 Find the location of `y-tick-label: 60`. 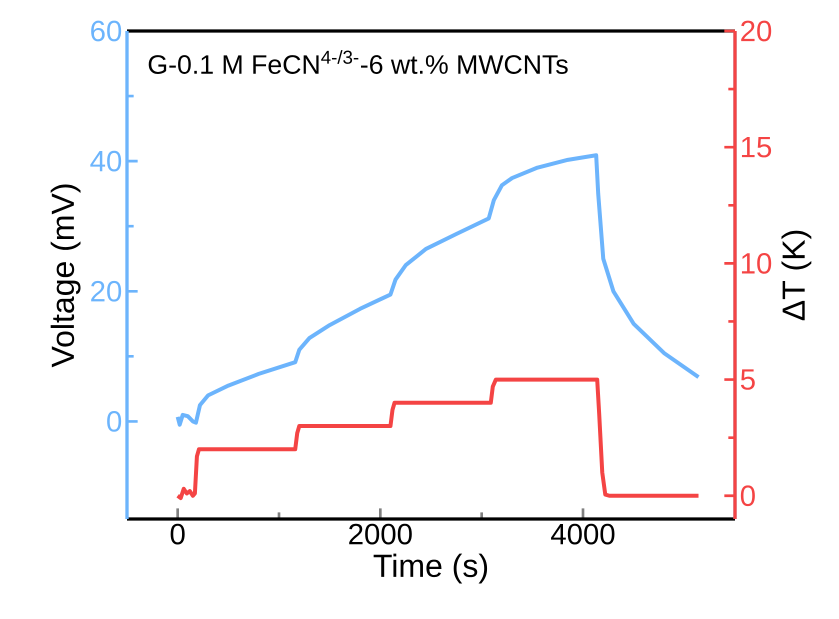

y-tick-label: 60 is located at coordinates (106, 31).